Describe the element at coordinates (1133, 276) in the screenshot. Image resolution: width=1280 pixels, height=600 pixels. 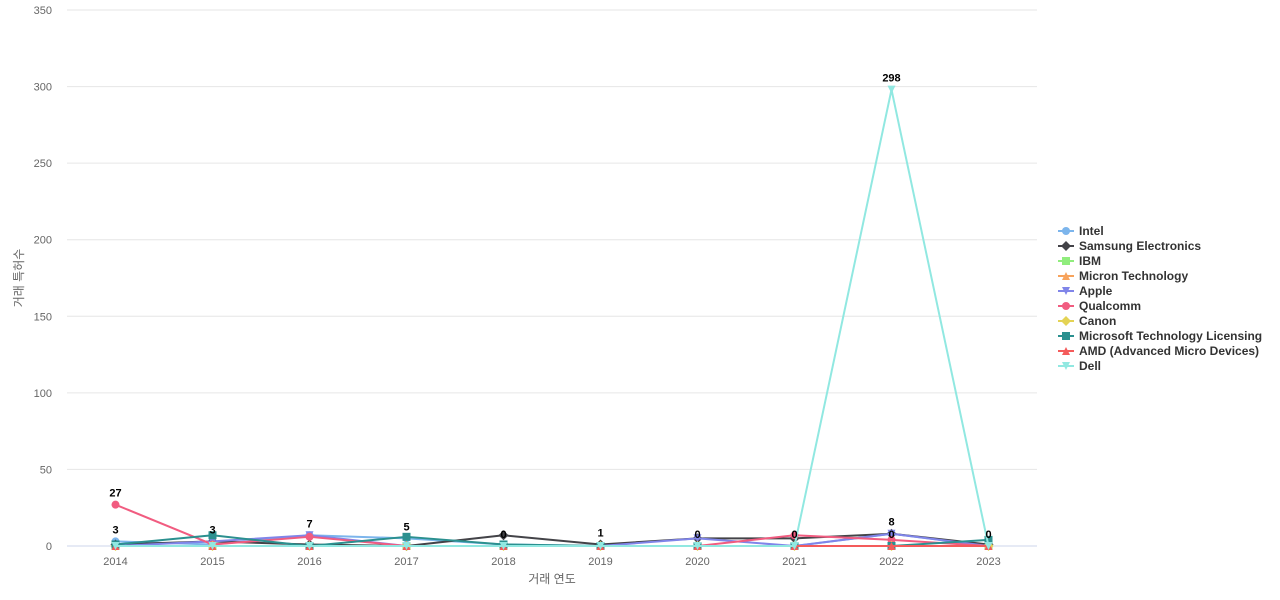
I see `legend-label: Micron Technology` at that location.